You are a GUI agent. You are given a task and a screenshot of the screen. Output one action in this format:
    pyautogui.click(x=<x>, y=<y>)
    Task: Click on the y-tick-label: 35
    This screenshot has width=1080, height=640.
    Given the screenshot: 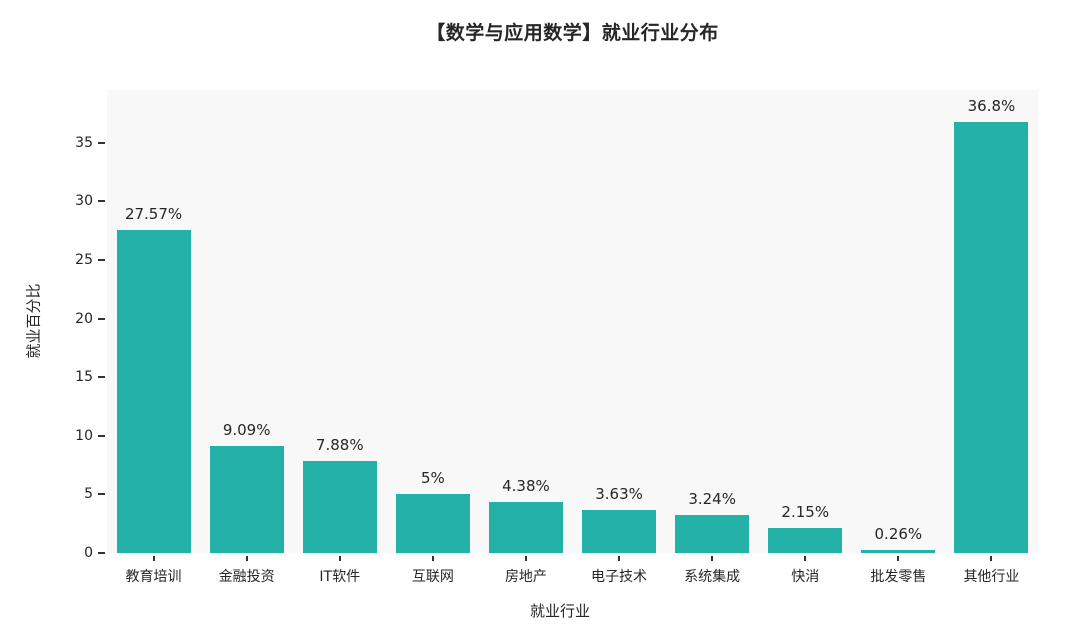 What is the action you would take?
    pyautogui.click(x=84, y=142)
    